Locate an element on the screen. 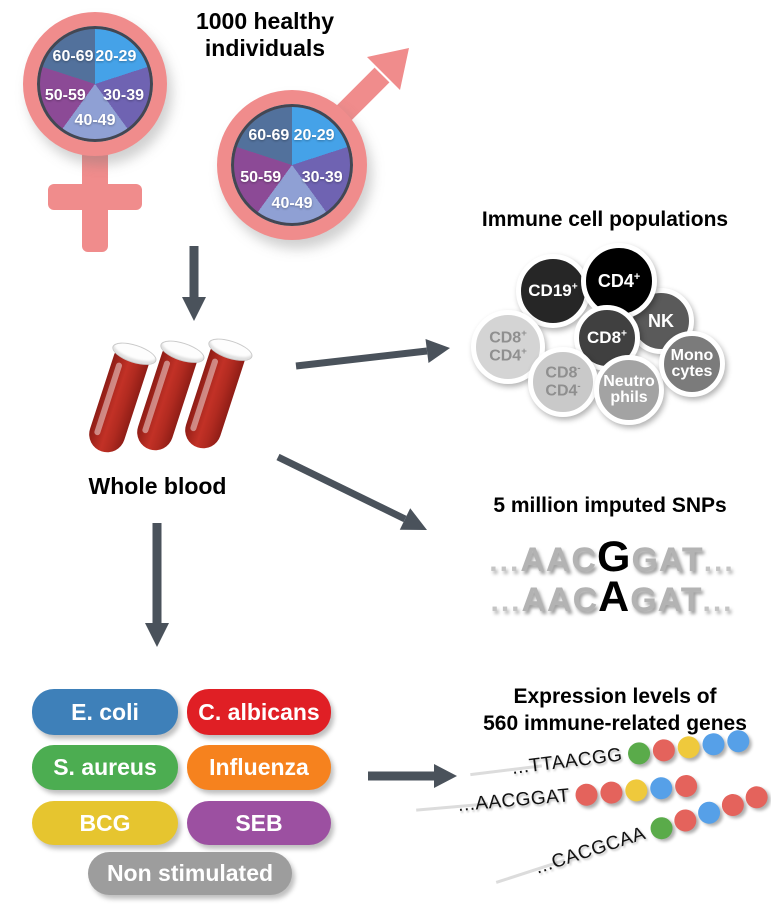  whole-blood-label: Whole blood is located at coordinates (157, 486).